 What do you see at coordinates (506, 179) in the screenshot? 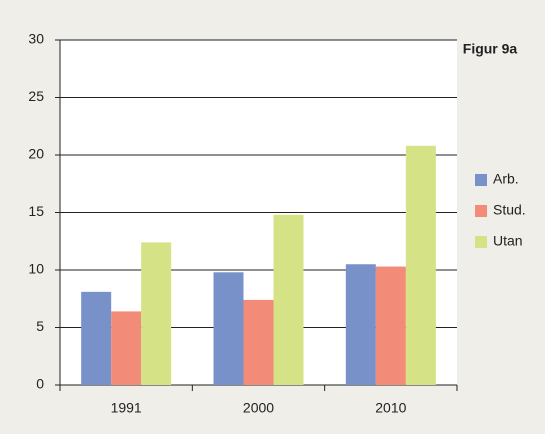
I see `legend-label: Arb.` at bounding box center [506, 179].